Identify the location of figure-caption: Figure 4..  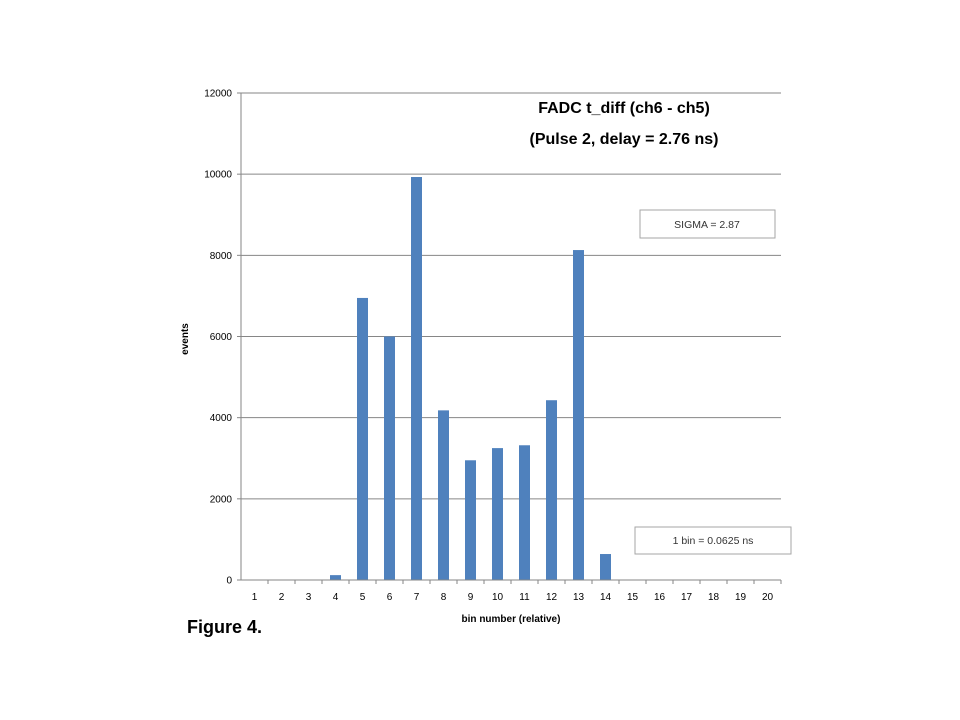
(225, 627).